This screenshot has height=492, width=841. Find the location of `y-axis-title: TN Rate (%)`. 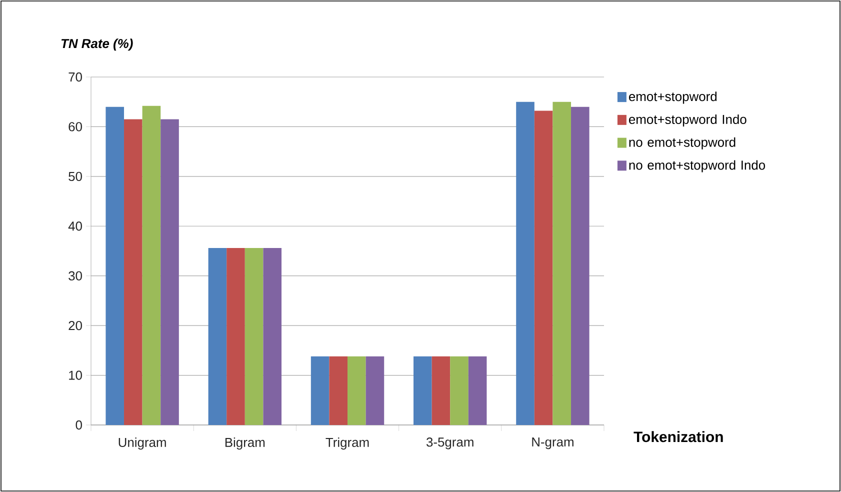

y-axis-title: TN Rate (%) is located at coordinates (97, 44).